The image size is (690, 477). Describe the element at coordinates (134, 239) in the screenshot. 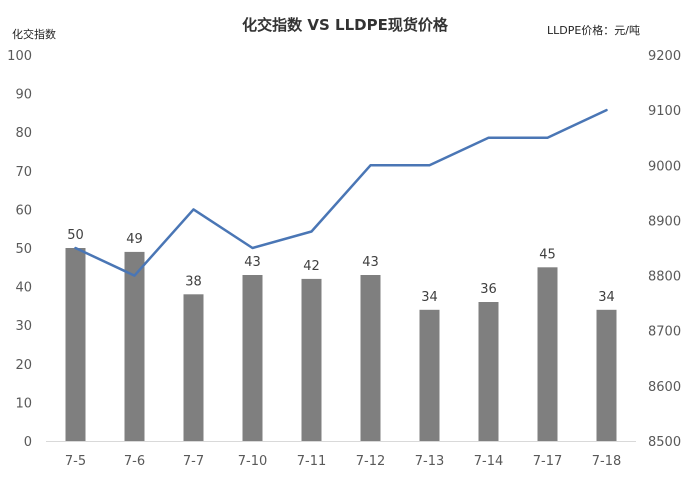

I see `bar-value-label: 49` at that location.